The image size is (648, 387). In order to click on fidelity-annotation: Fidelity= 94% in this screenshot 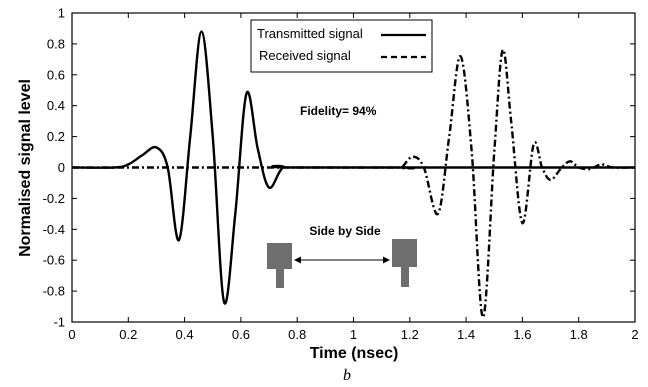, I will do `click(338, 111)`.